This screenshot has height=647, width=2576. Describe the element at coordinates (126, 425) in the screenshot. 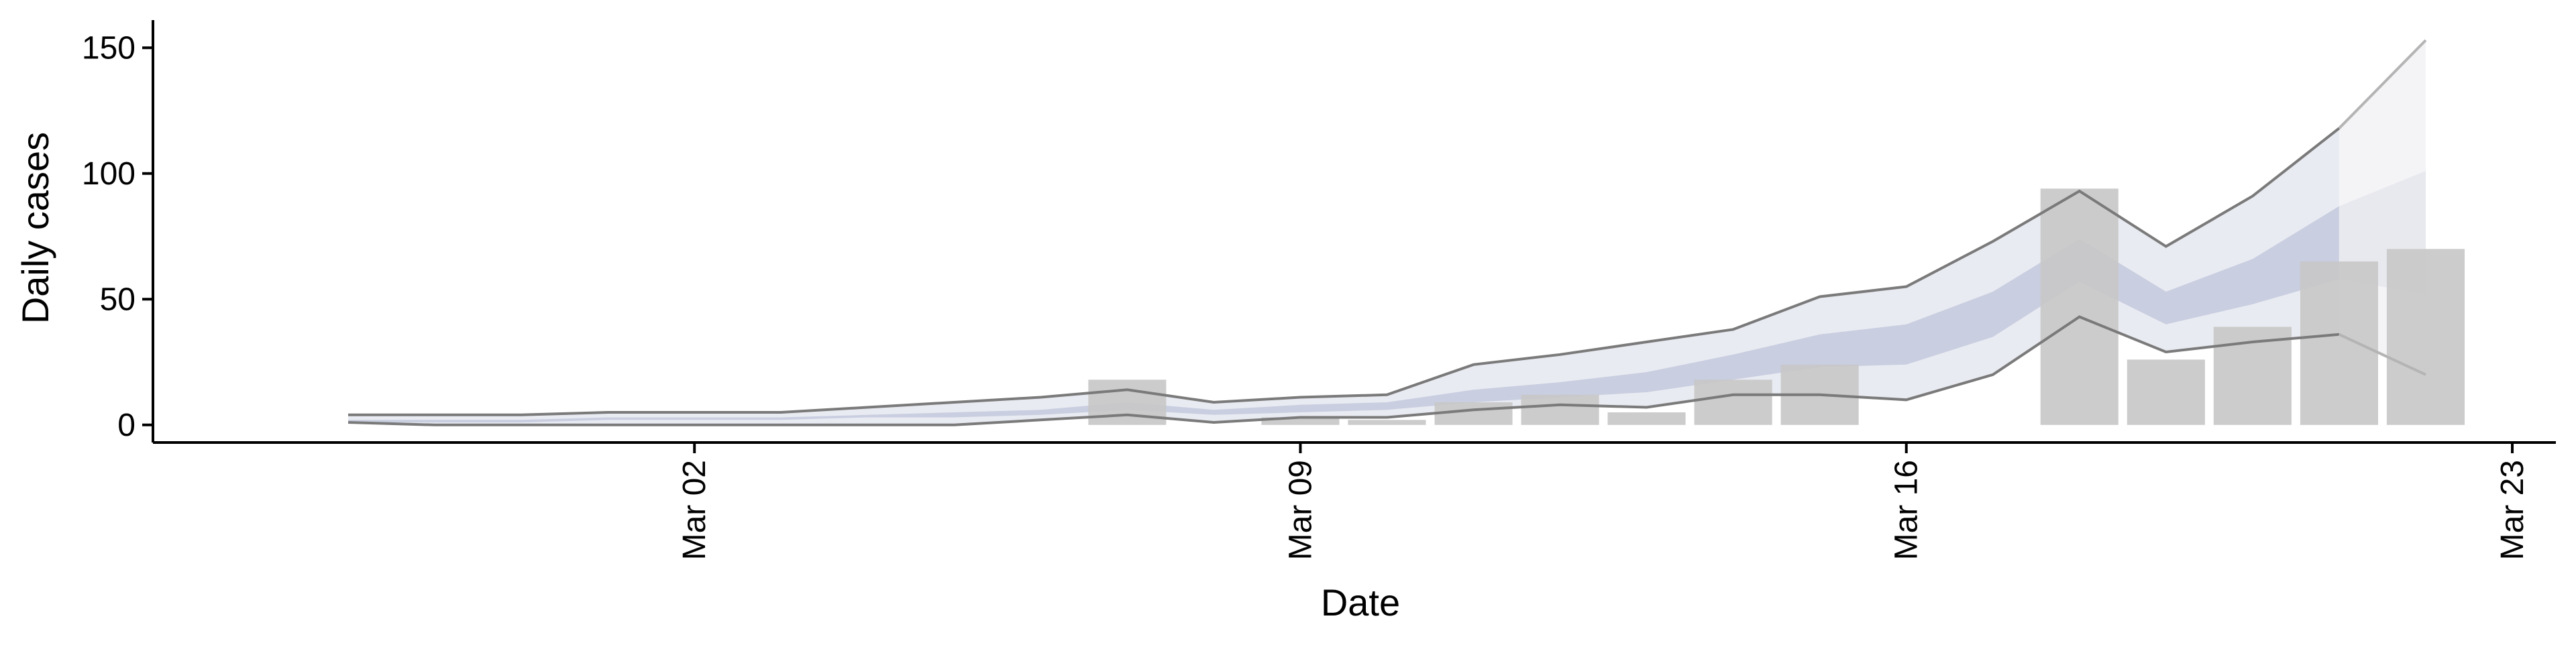

I see `y-tick-label-0: 0` at that location.